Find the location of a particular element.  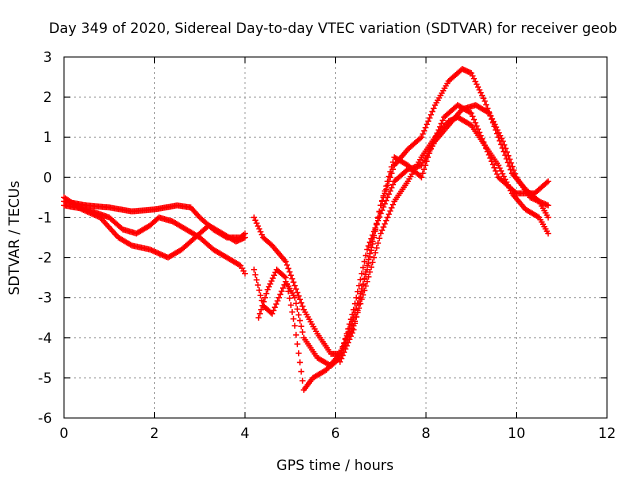

y-tick-label: -1 is located at coordinates (45, 218).